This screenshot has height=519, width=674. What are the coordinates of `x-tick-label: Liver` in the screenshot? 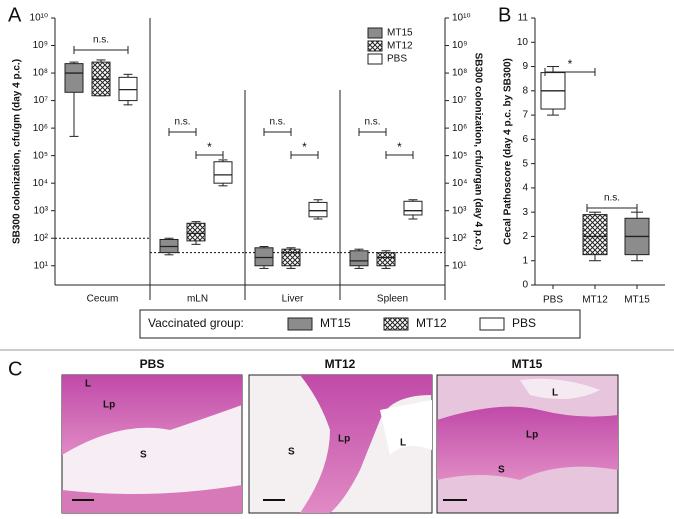 It's located at (293, 299).